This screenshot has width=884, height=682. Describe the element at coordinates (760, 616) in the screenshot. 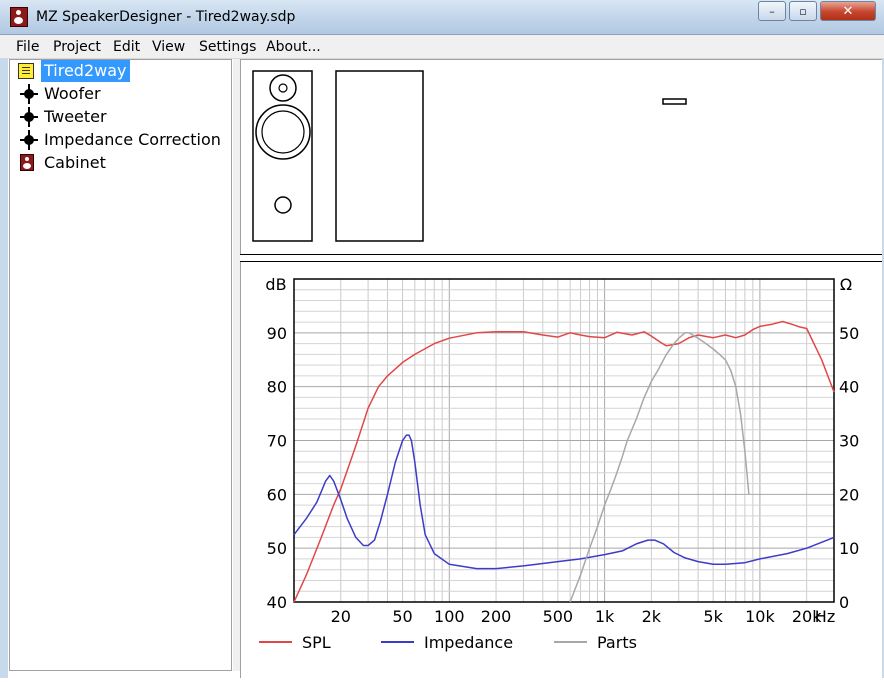

I see `x-axis-tick-label: 10k` at that location.